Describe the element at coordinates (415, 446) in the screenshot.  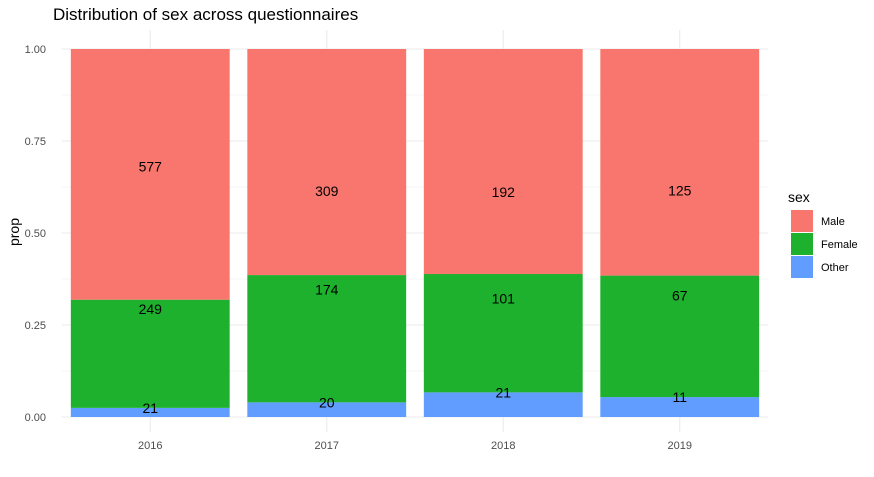
I see `x-axis: 2016 2017 2018 2019` at that location.